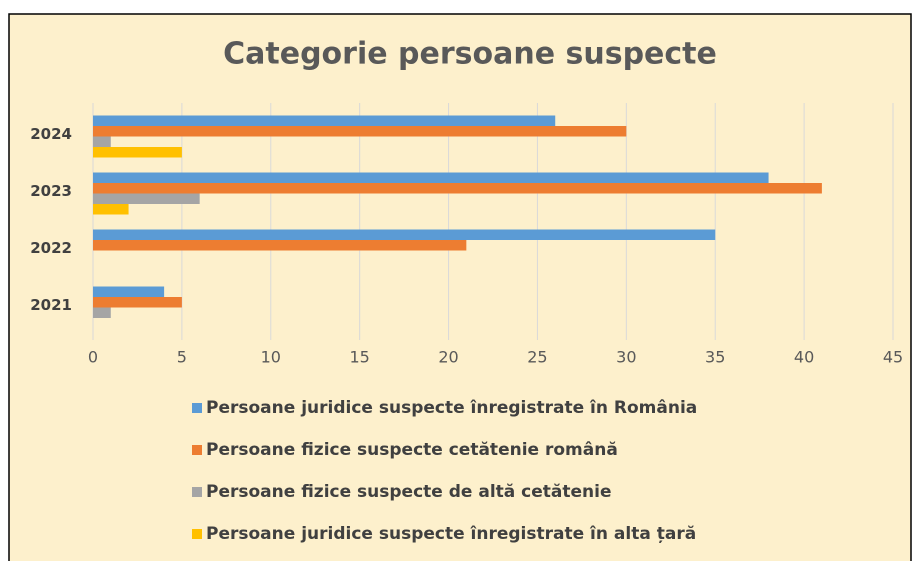  What do you see at coordinates (93, 357) in the screenshot?
I see `x-tick-label: 0` at bounding box center [93, 357].